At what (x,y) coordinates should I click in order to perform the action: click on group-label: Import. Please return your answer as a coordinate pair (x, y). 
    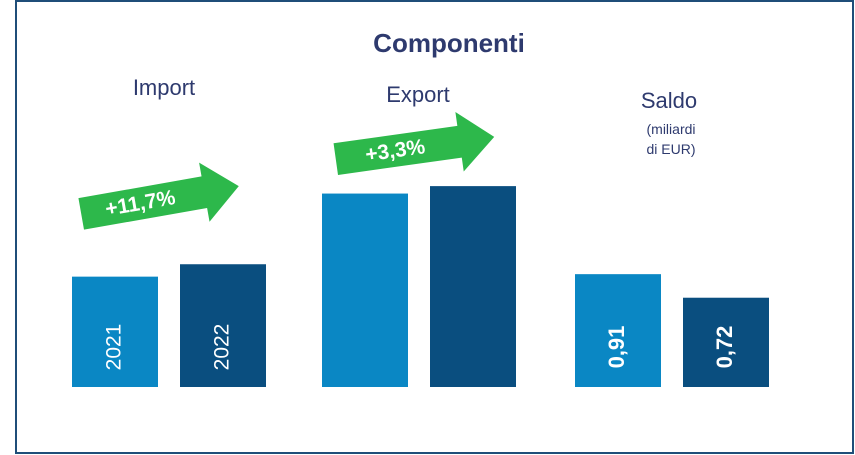
    Looking at the image, I should click on (164, 87).